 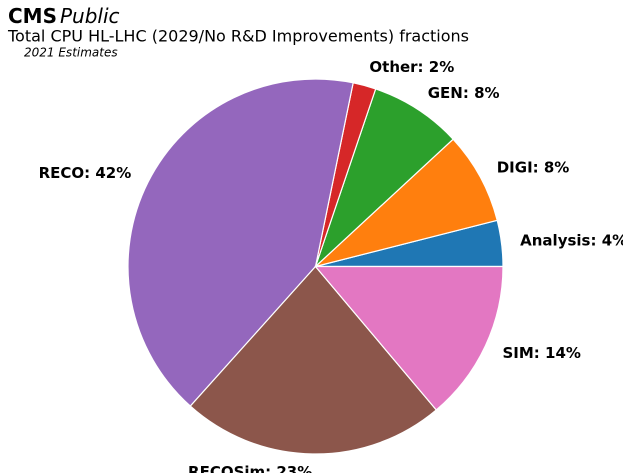 What do you see at coordinates (71, 53) in the screenshot?
I see `chart-subtitle: 2021 Estimates` at bounding box center [71, 53].